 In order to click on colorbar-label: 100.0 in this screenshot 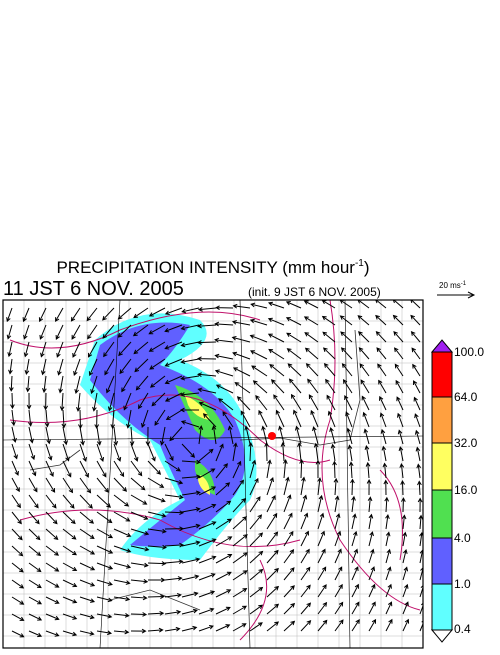, I will do `click(469, 352)`.